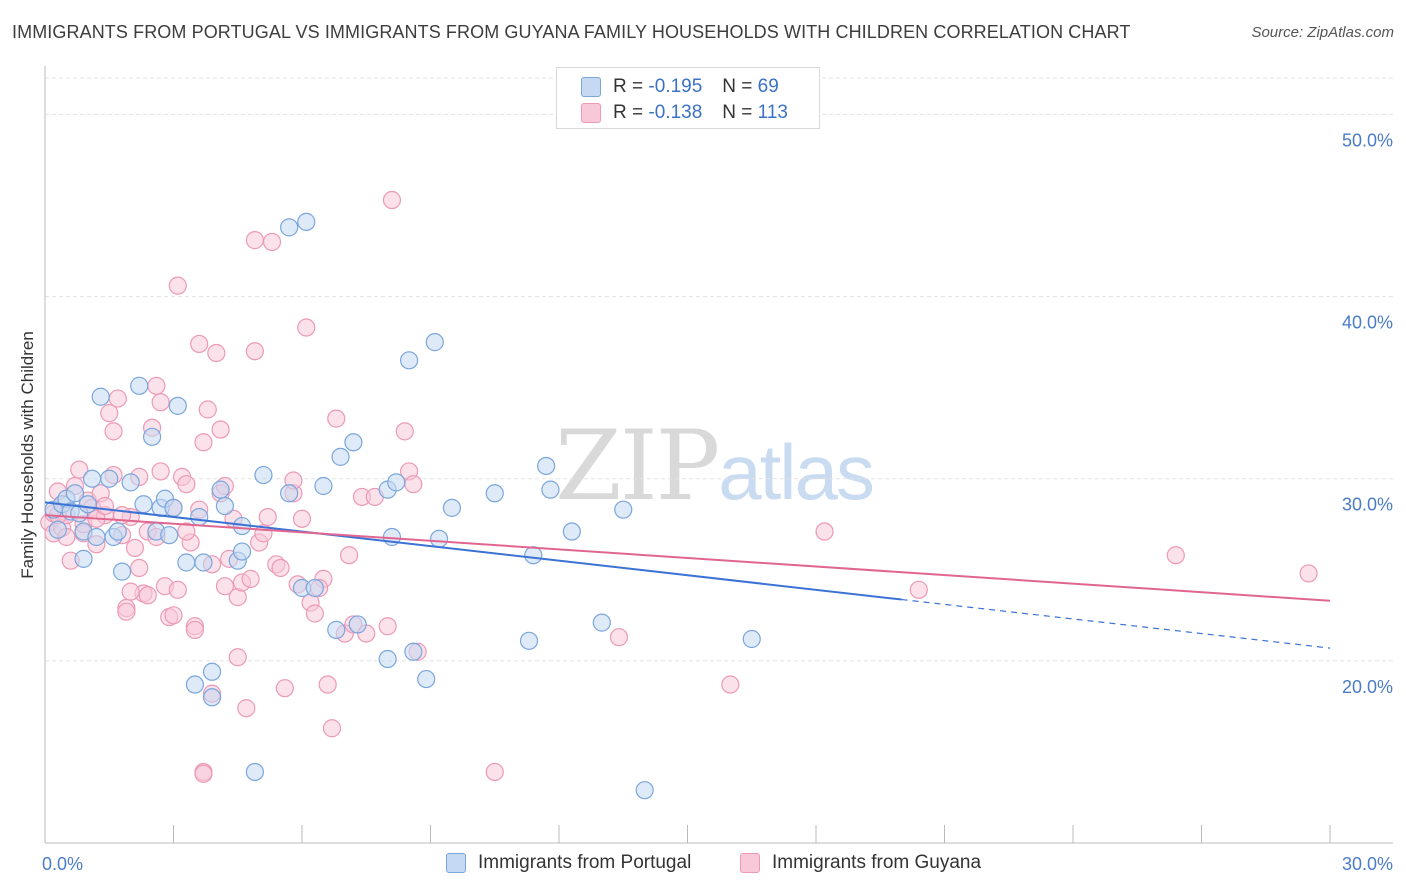 Image resolution: width=1406 pixels, height=892 pixels. Describe the element at coordinates (715, 466) in the screenshot. I see `watermark: ZIPatlas` at that location.